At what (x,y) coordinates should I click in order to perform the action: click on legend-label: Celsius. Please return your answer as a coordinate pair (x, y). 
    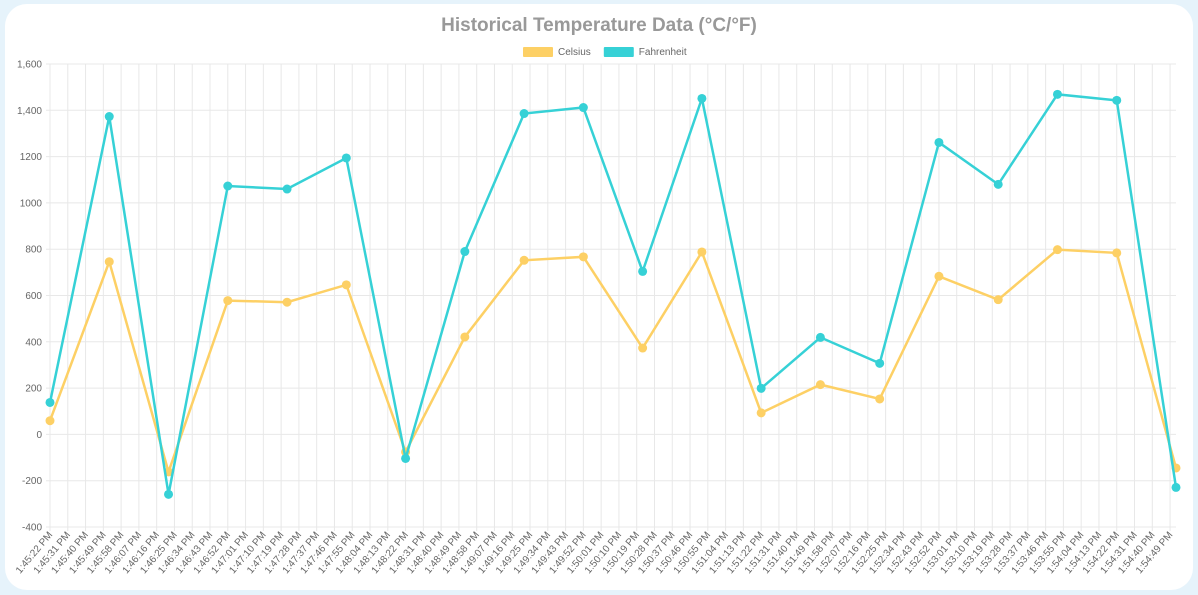
    Looking at the image, I should click on (574, 52).